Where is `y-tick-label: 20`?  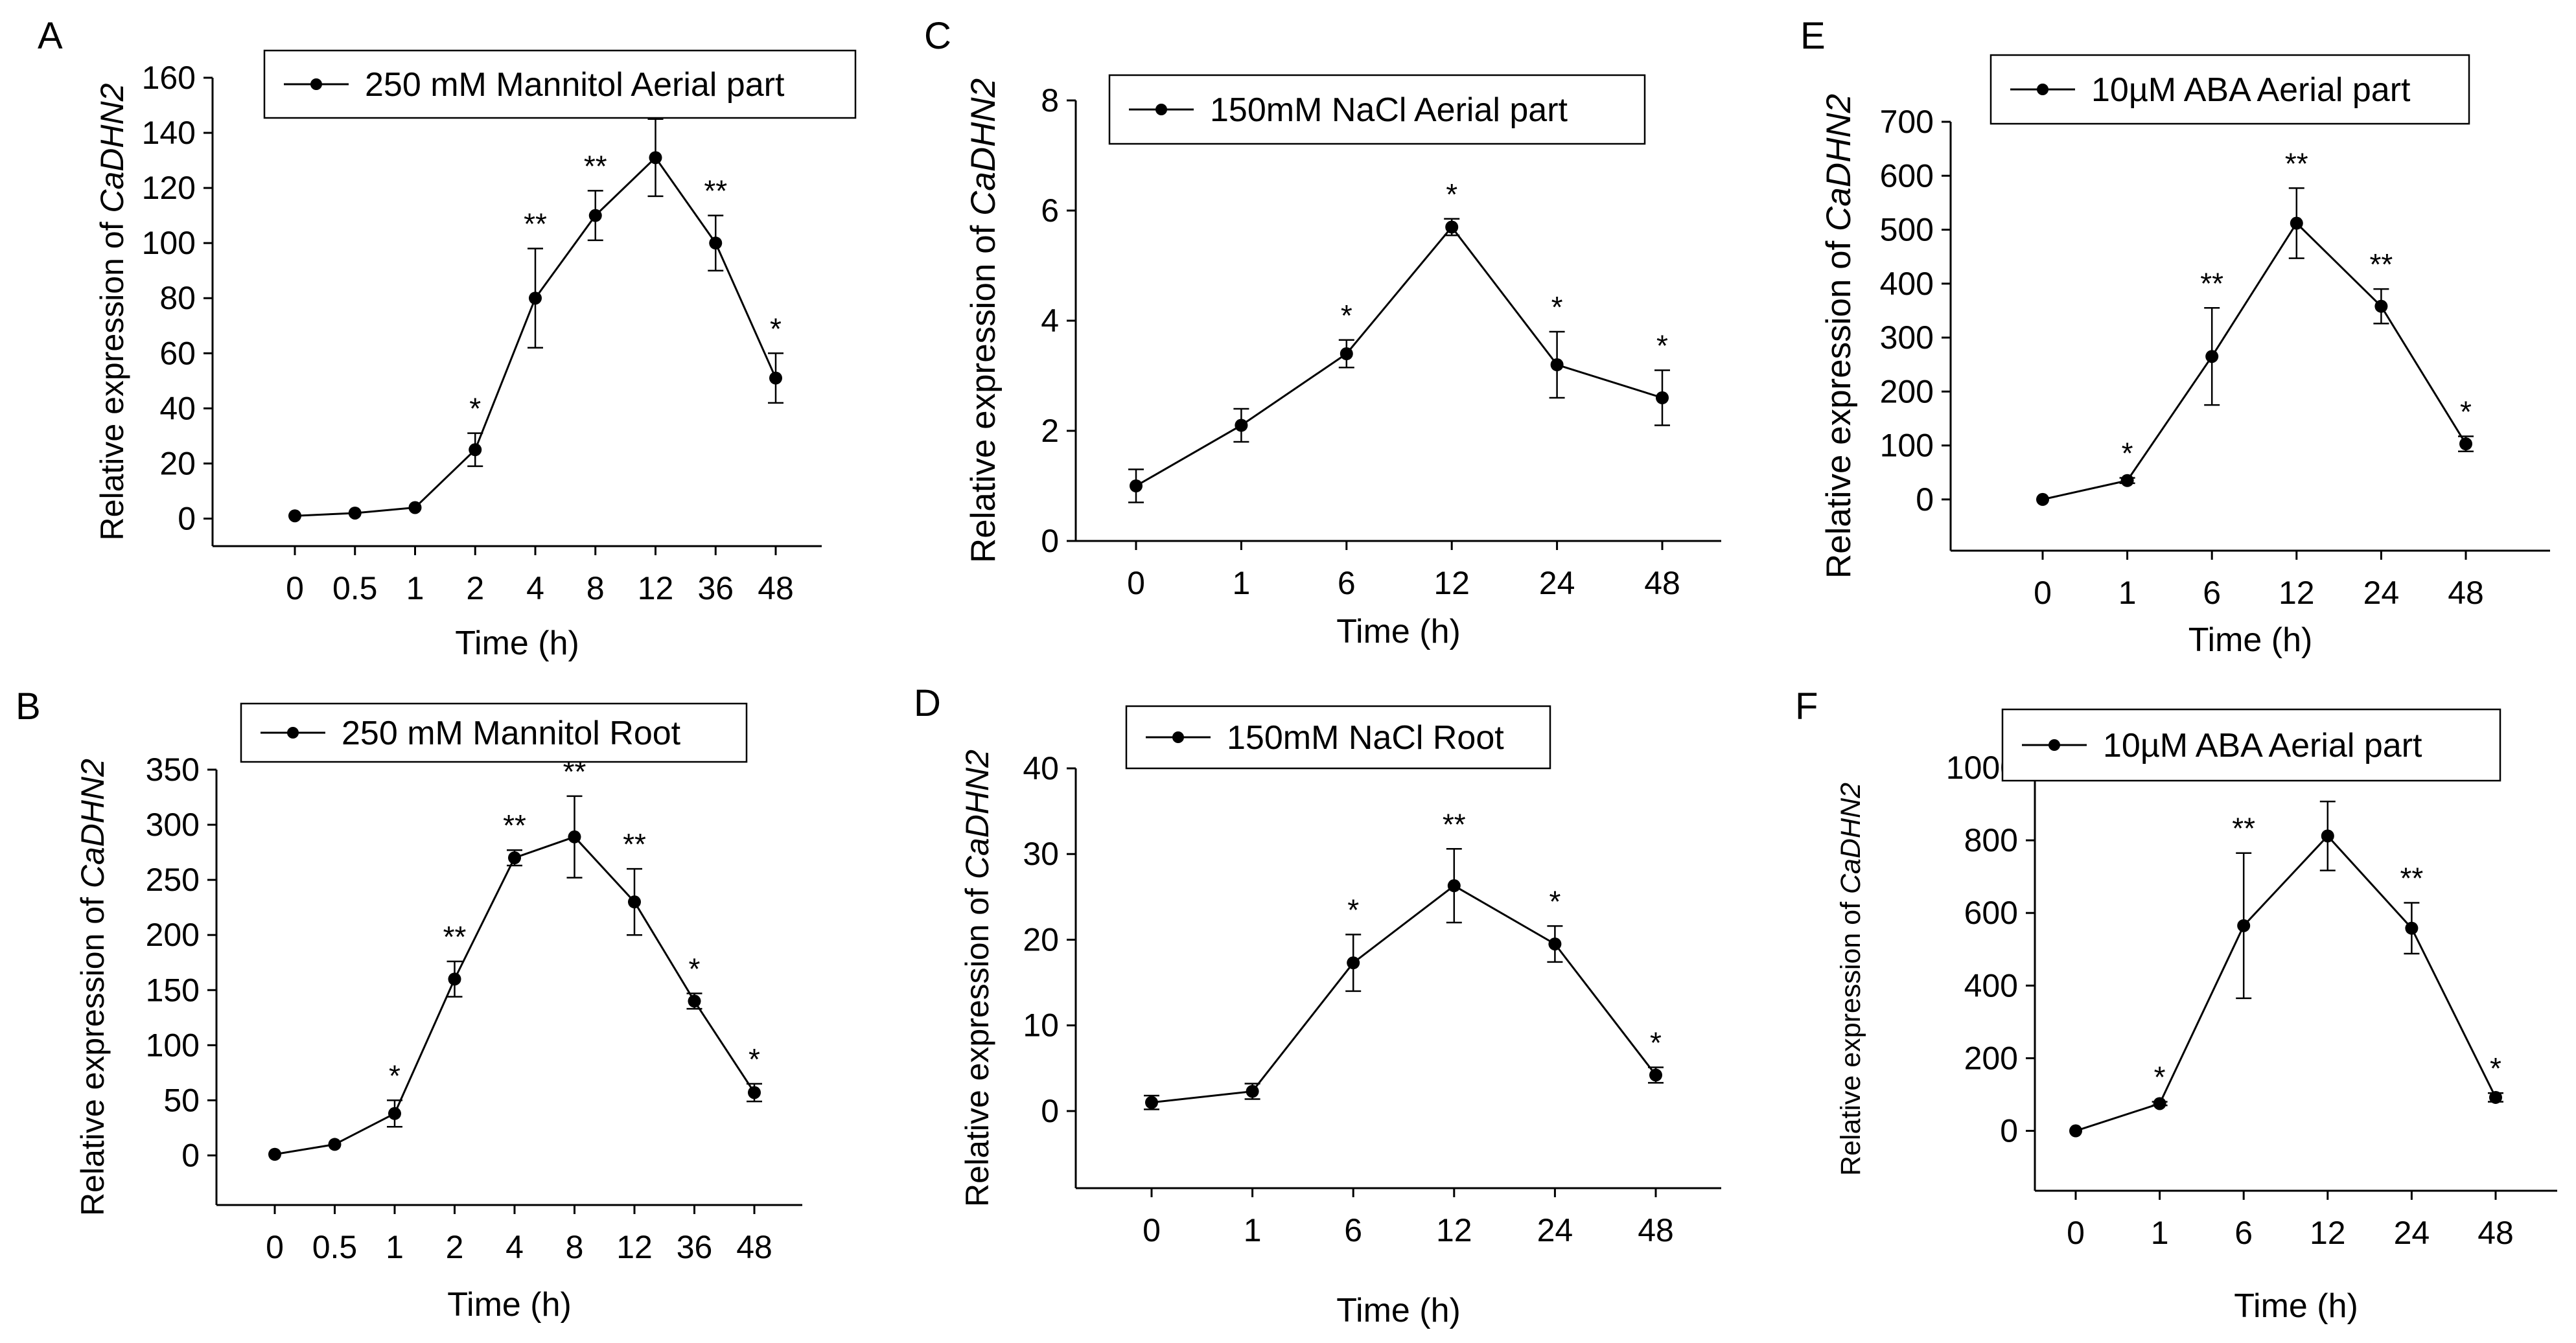
y-tick-label: 20 is located at coordinates (1041, 939).